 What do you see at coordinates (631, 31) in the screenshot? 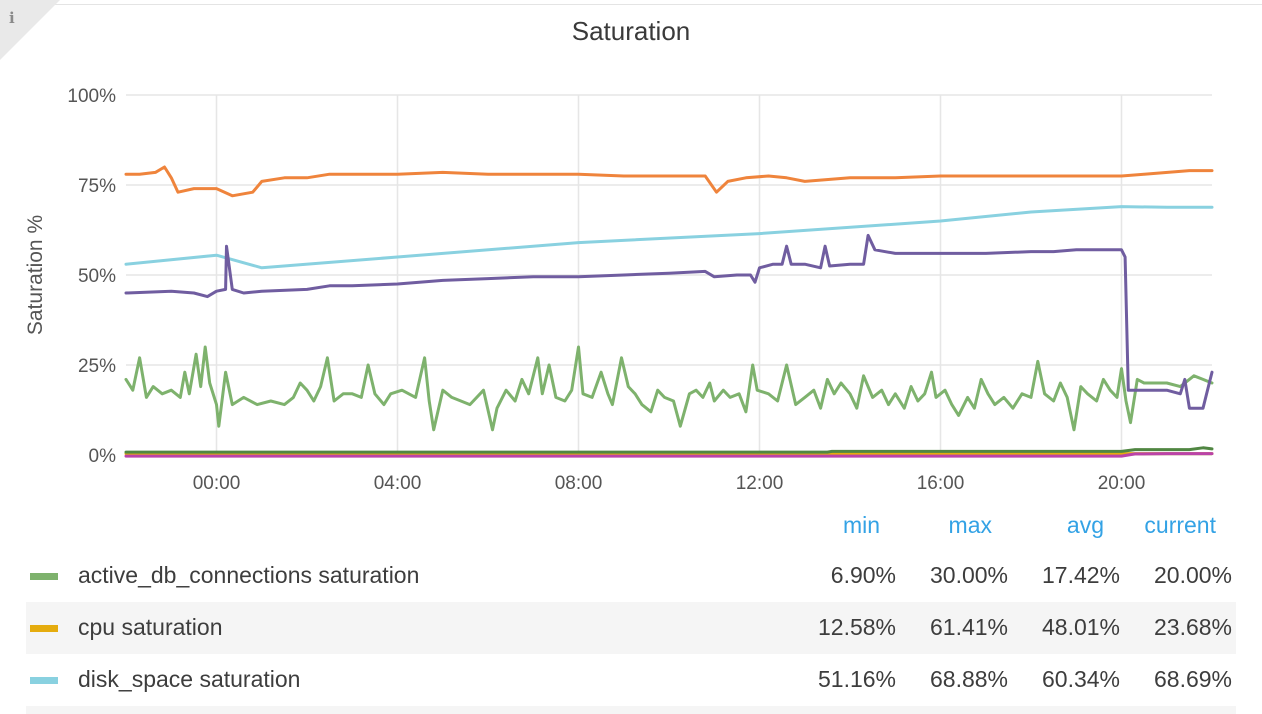
I see `panel-title: Saturation` at bounding box center [631, 31].